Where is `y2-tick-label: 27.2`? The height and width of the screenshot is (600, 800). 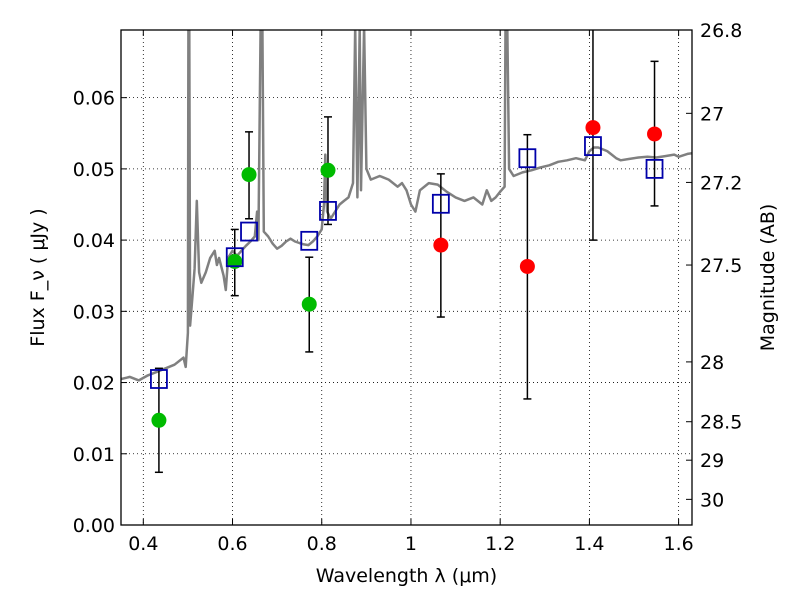 y2-tick-label: 27.2 is located at coordinates (721, 183).